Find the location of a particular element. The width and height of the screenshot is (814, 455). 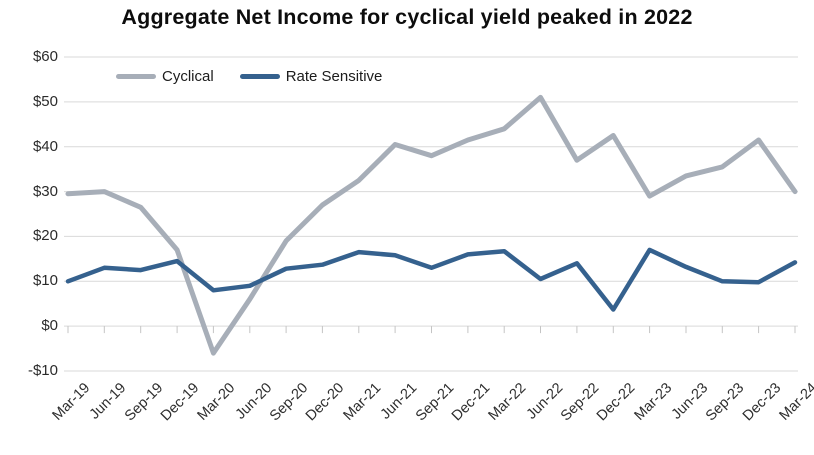

chart-legend: Cyclical Rate Sensitive is located at coordinates (249, 76).